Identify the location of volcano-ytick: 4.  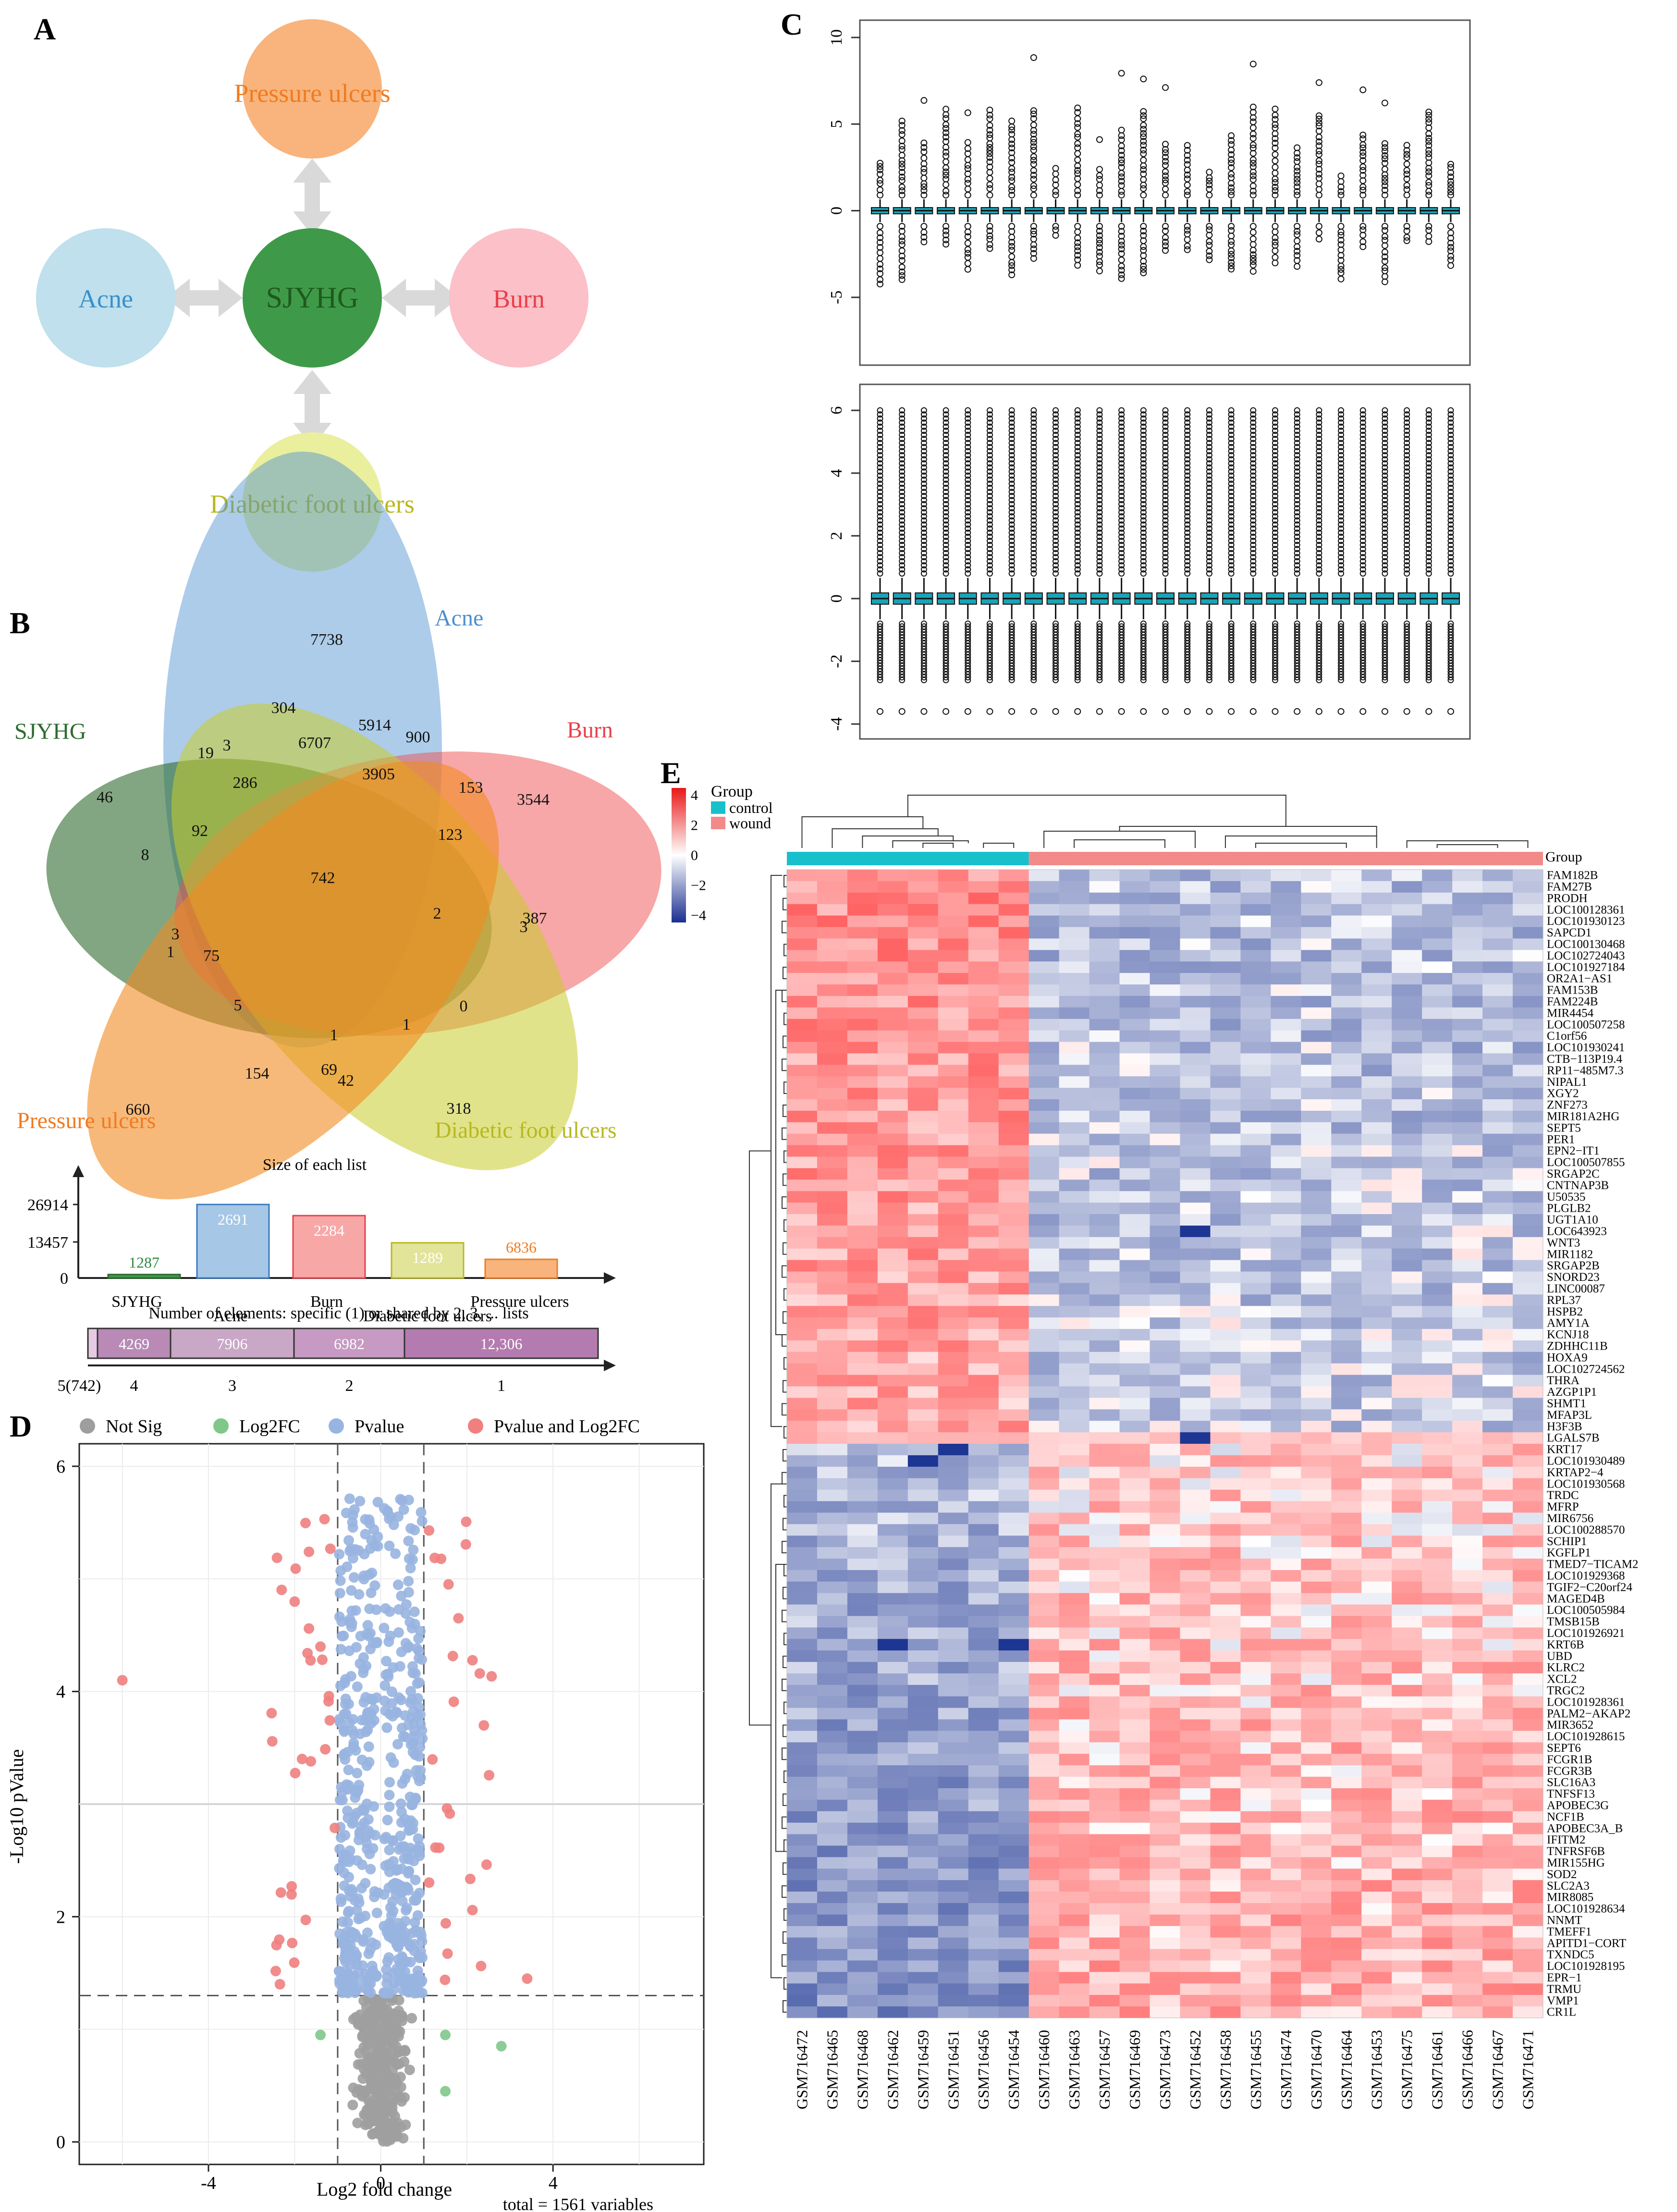
(60, 1692).